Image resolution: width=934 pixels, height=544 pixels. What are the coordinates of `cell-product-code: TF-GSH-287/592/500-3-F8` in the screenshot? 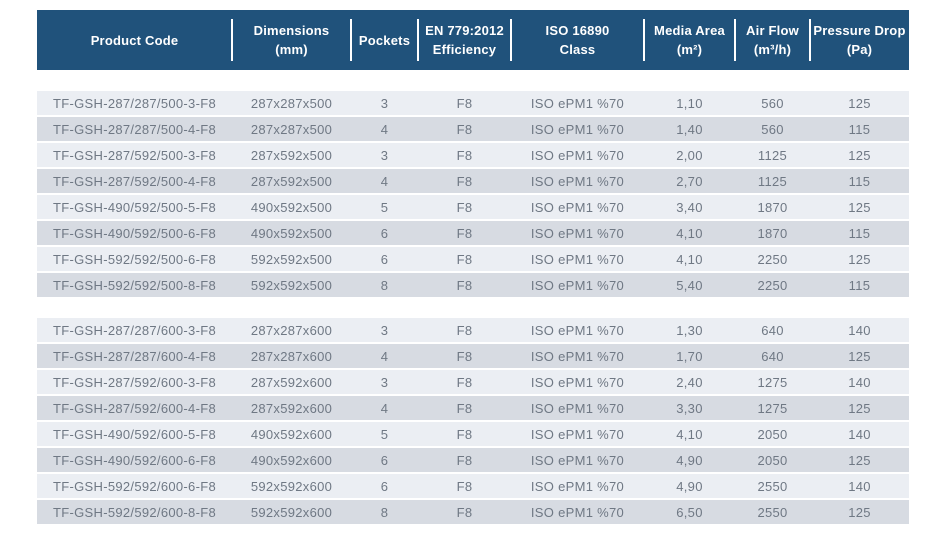 It's located at (134, 155).